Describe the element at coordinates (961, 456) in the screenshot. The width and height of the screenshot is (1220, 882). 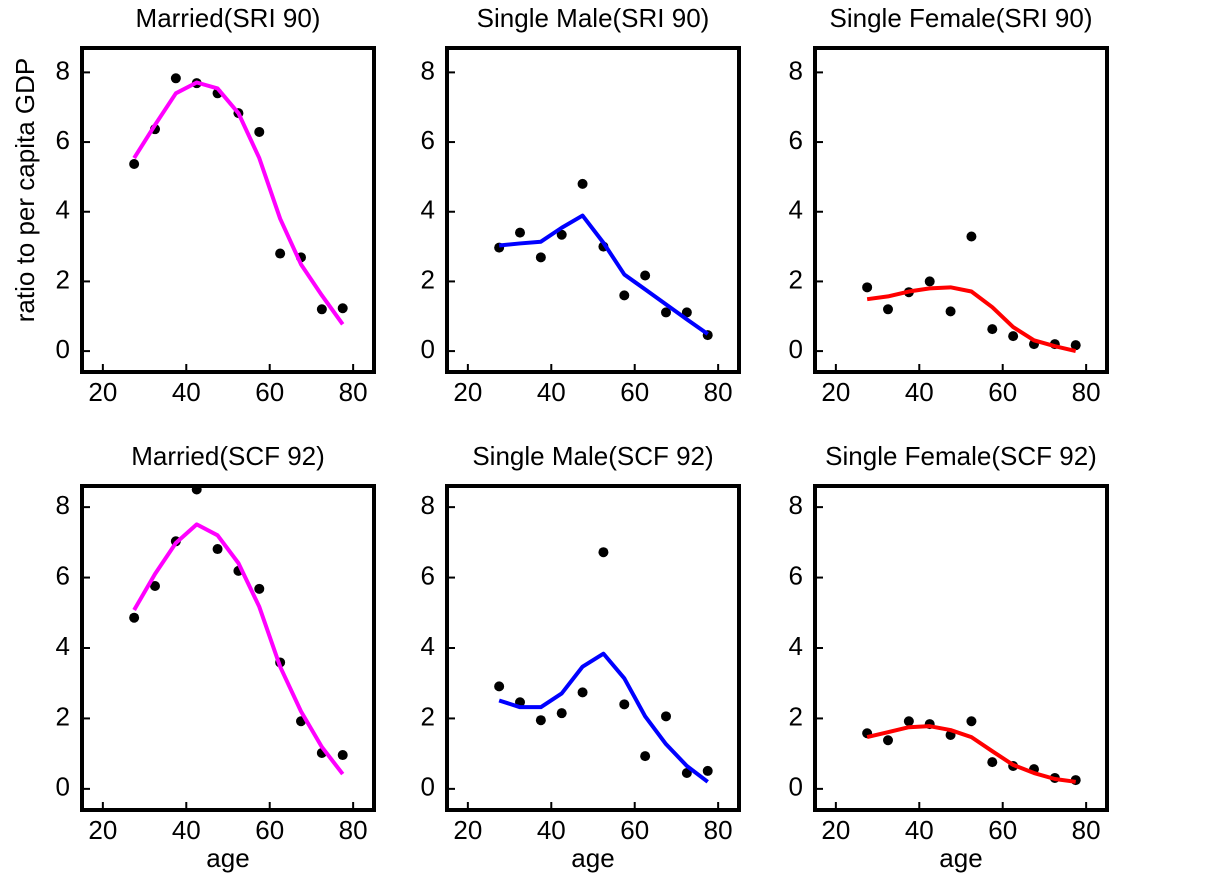
I see `subplot-title: Single Female(SCF 92)` at that location.